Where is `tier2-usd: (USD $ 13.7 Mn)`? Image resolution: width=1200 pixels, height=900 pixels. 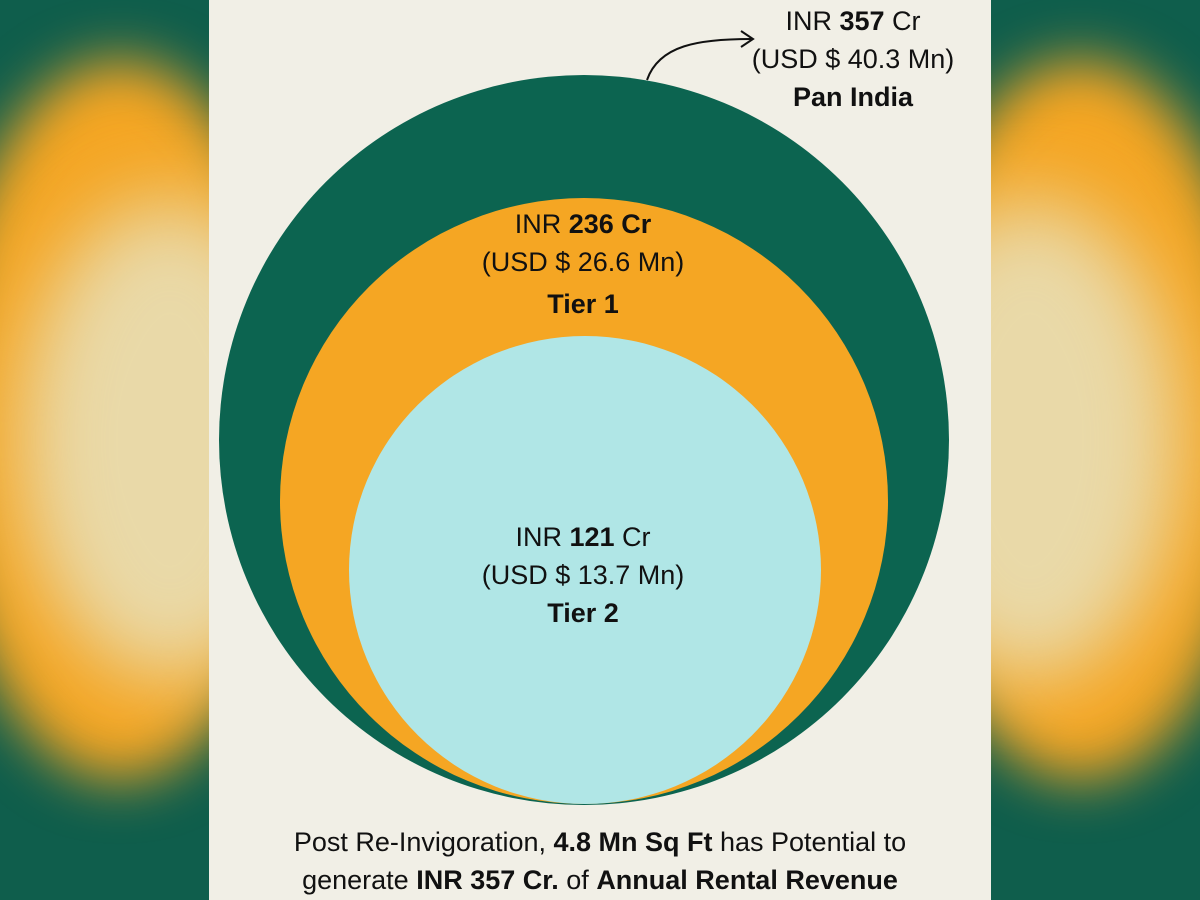 tier2-usd: (USD $ 13.7 Mn) is located at coordinates (583, 575).